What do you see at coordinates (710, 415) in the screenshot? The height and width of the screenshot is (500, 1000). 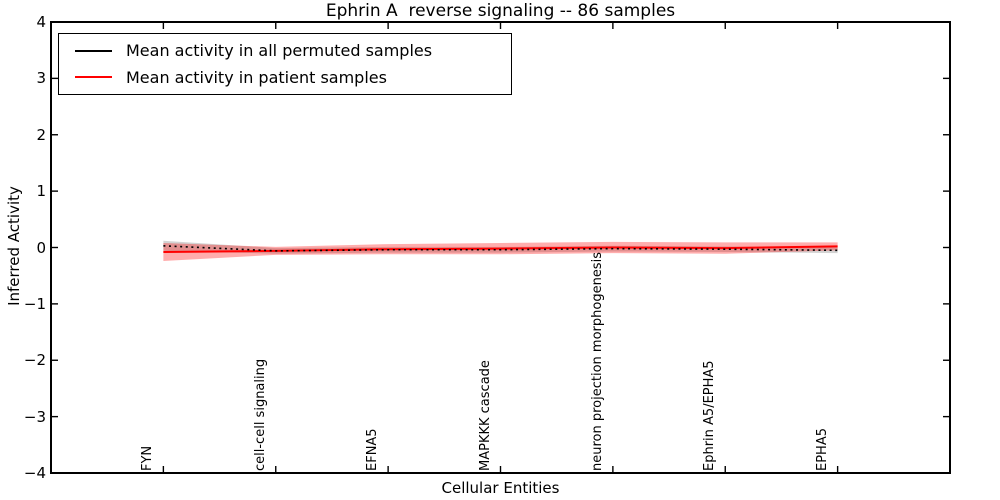 I see `x-tick-label: Ephrin A5/EPHA5` at bounding box center [710, 415].